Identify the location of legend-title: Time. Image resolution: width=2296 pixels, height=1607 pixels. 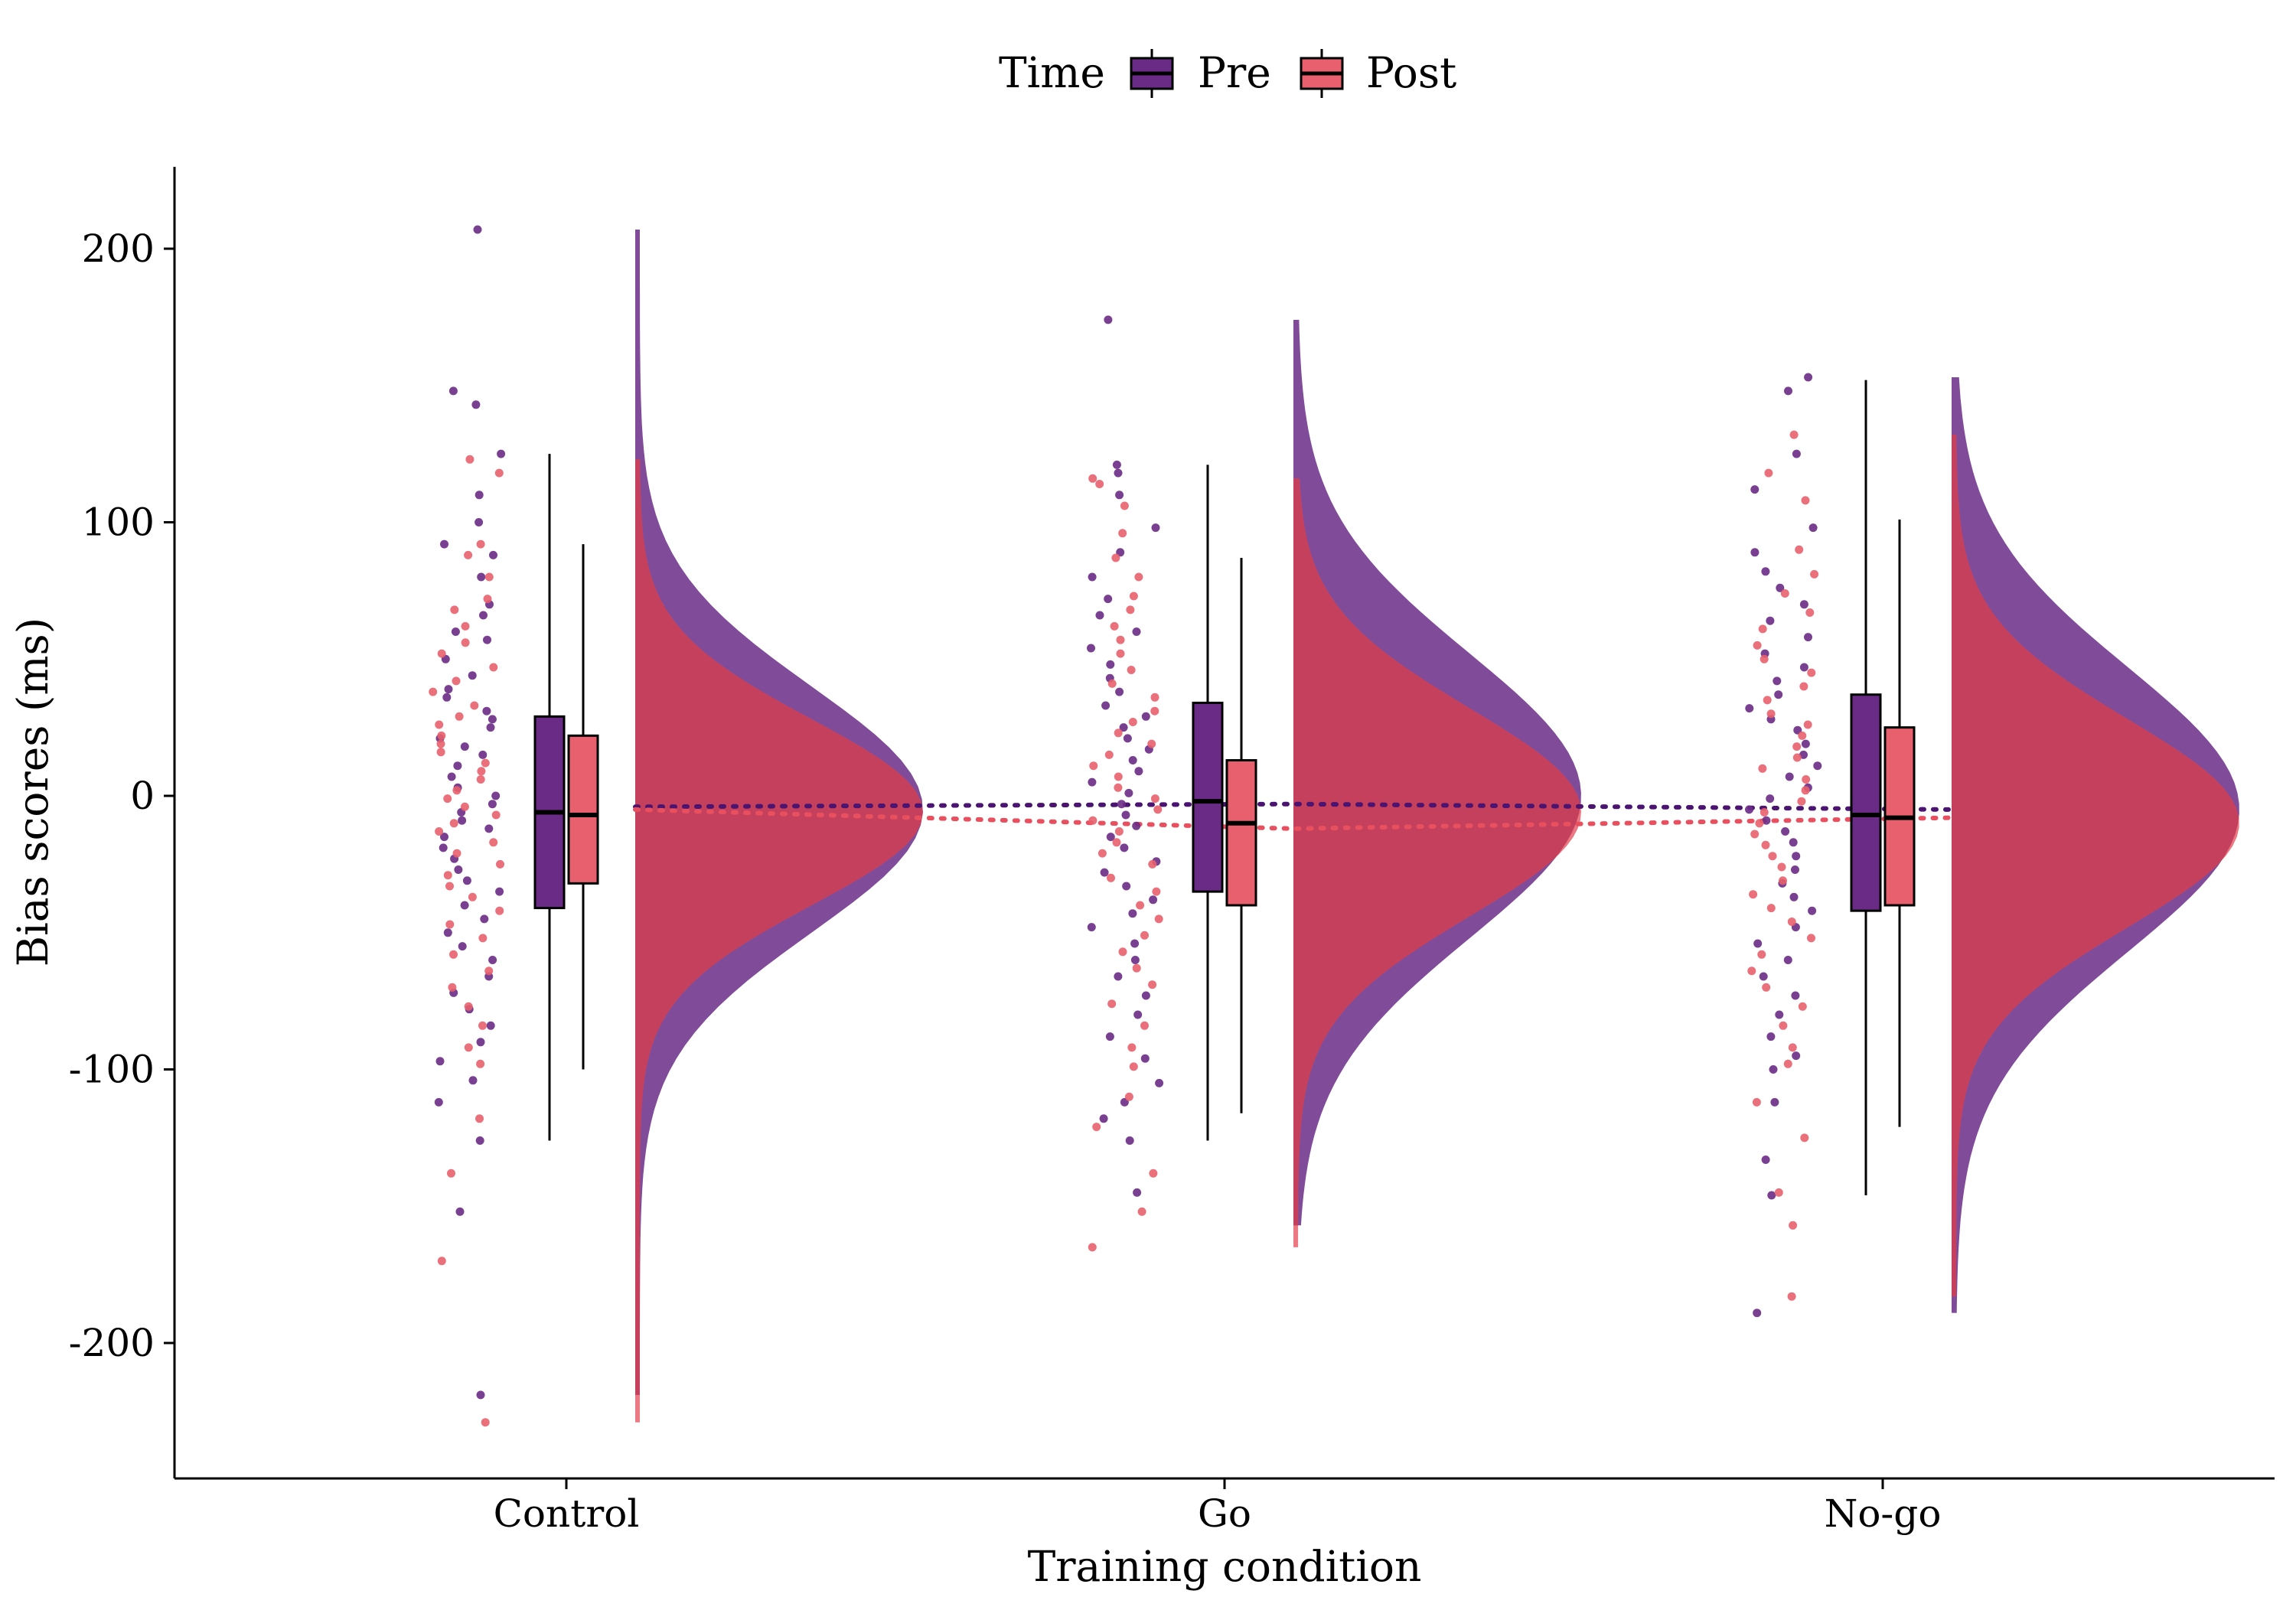
(1052, 72).